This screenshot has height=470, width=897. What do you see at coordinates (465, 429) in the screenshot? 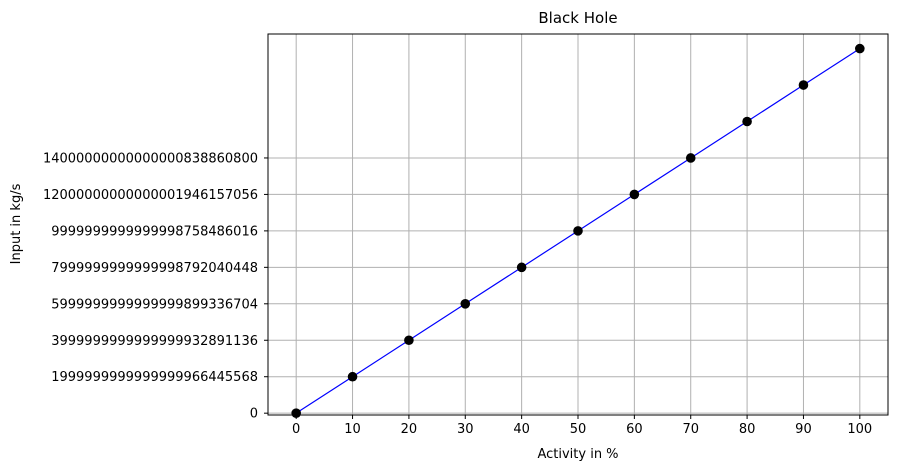
I see `x-tick-label: 30` at bounding box center [465, 429].